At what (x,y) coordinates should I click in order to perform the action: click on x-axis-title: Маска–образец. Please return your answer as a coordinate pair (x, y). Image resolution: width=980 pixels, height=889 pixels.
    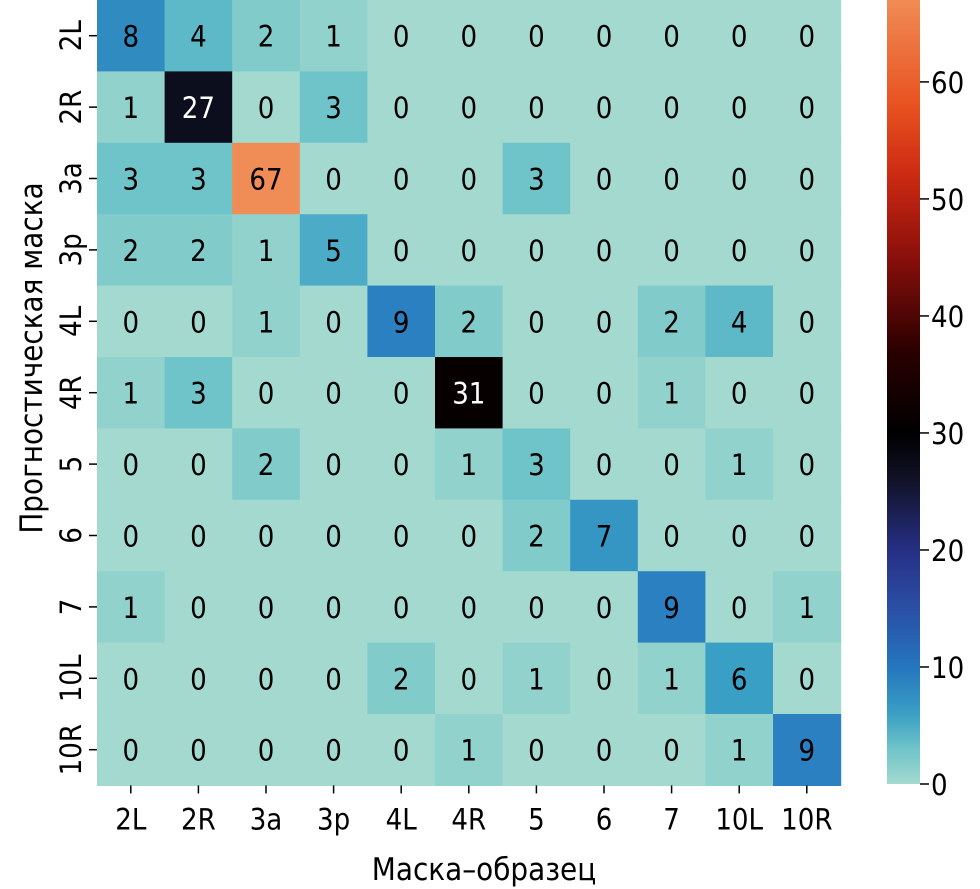
    Looking at the image, I should click on (484, 870).